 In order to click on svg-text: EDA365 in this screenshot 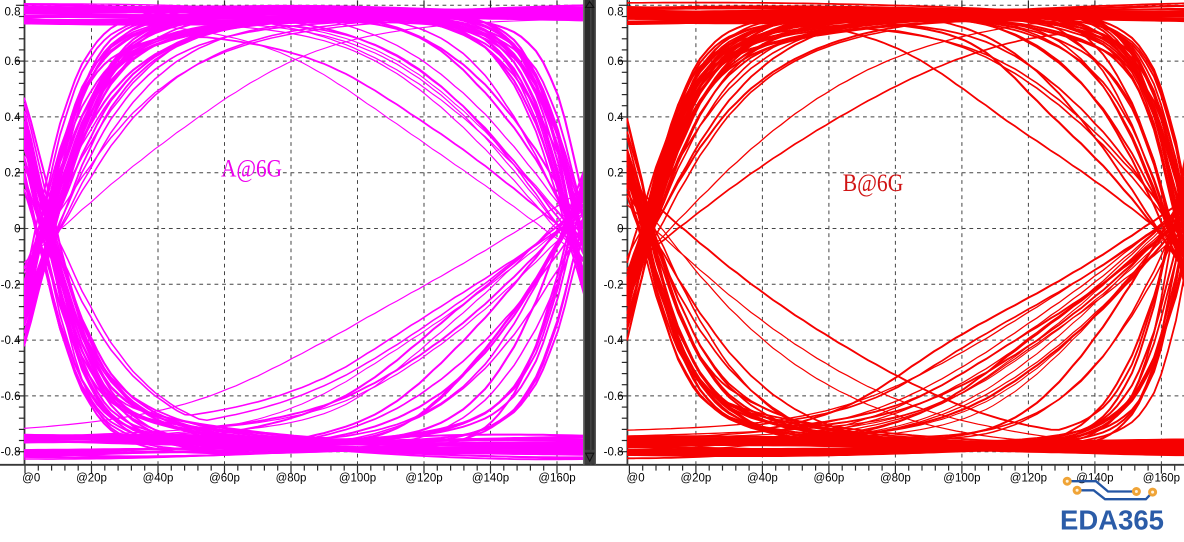, I will do `click(1112, 520)`.